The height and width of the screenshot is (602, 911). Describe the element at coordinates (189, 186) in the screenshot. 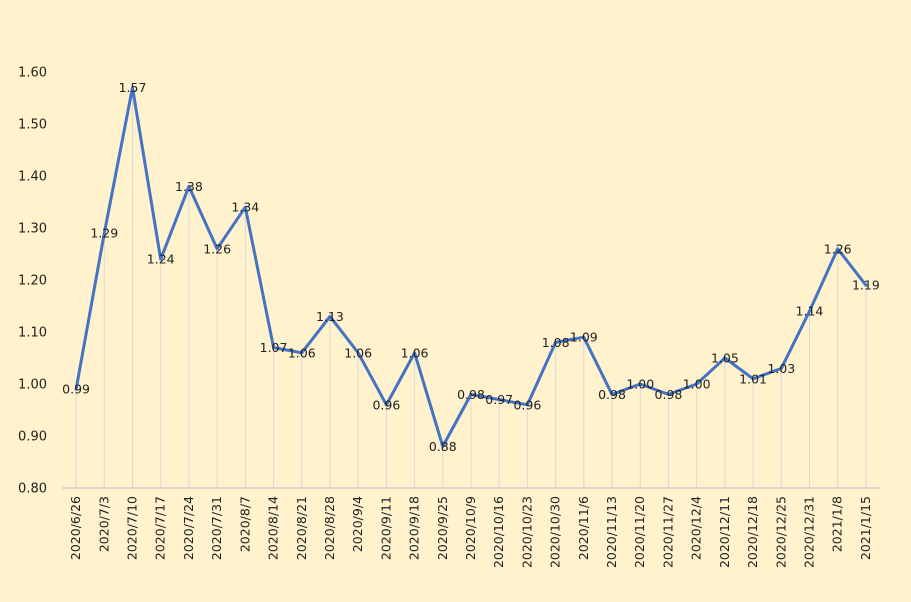

I see `data-label: 1.38` at that location.